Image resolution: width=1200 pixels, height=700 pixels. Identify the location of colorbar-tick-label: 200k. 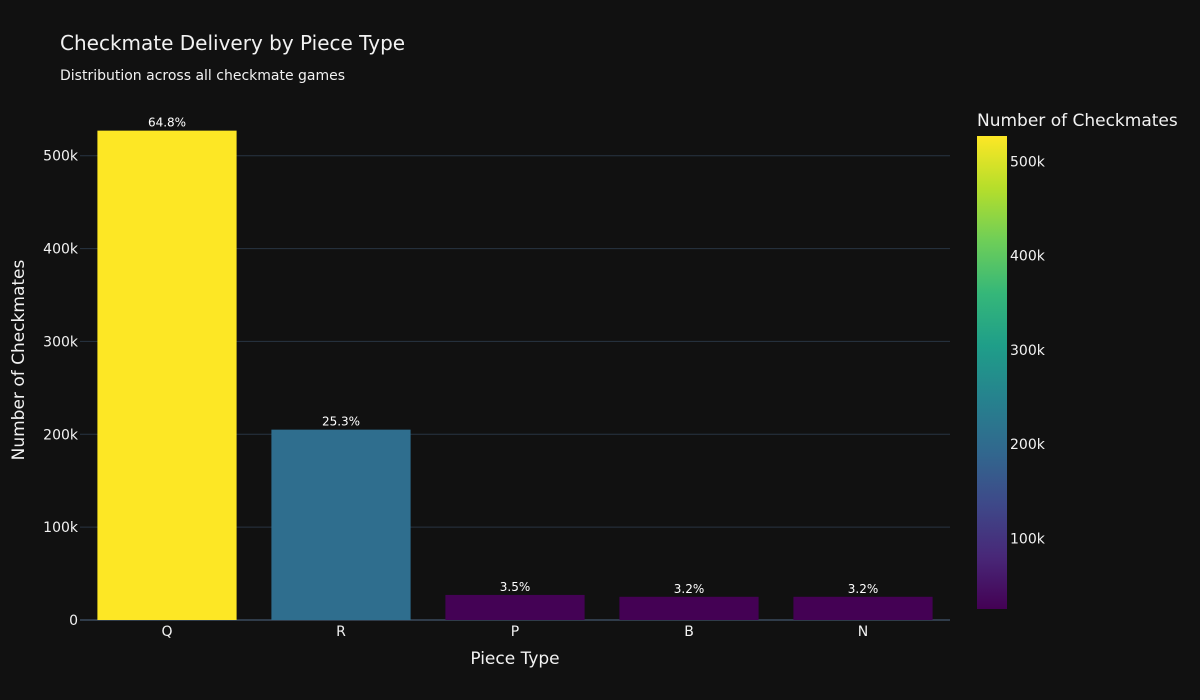
(1028, 445).